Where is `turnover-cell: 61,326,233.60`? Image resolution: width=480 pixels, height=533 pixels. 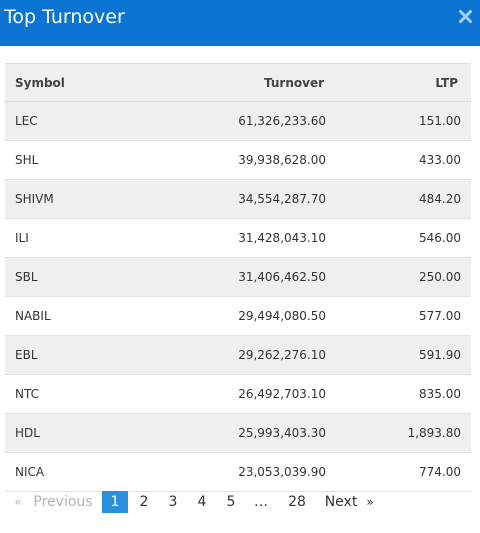
turnover-cell: 61,326,233.60 is located at coordinates (282, 121).